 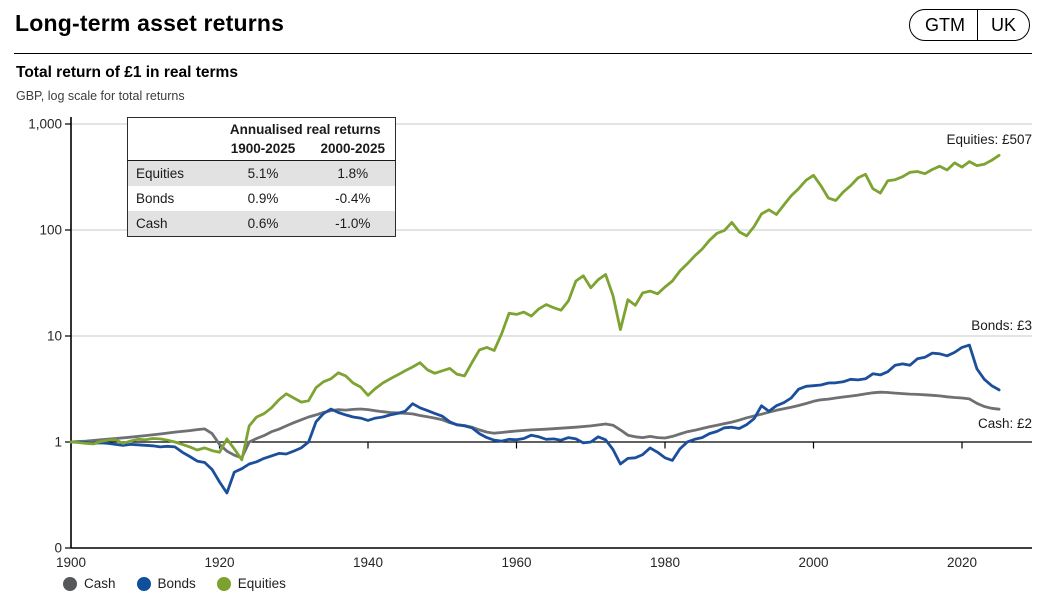 I want to click on cash-legend-dot, so click(x=70, y=583).